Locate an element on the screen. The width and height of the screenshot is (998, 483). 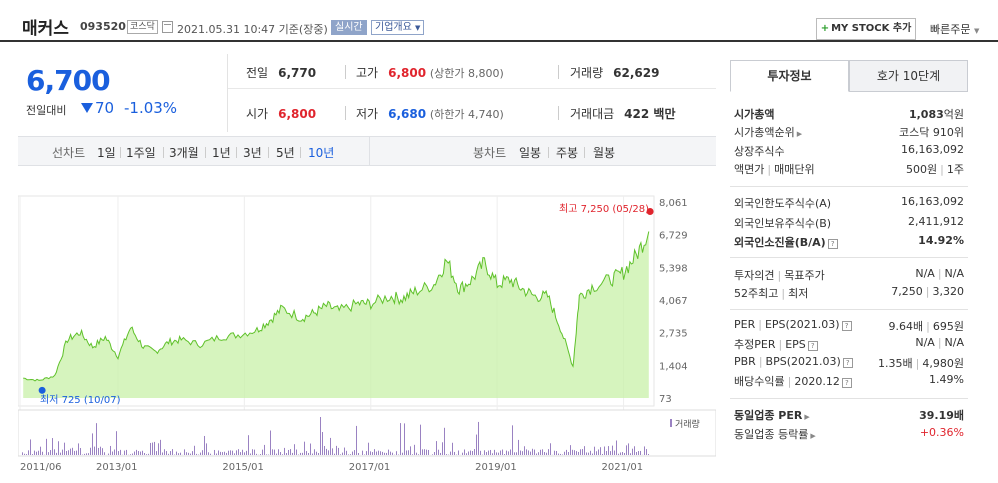
tab-3month: 3개월 is located at coordinates (184, 153).